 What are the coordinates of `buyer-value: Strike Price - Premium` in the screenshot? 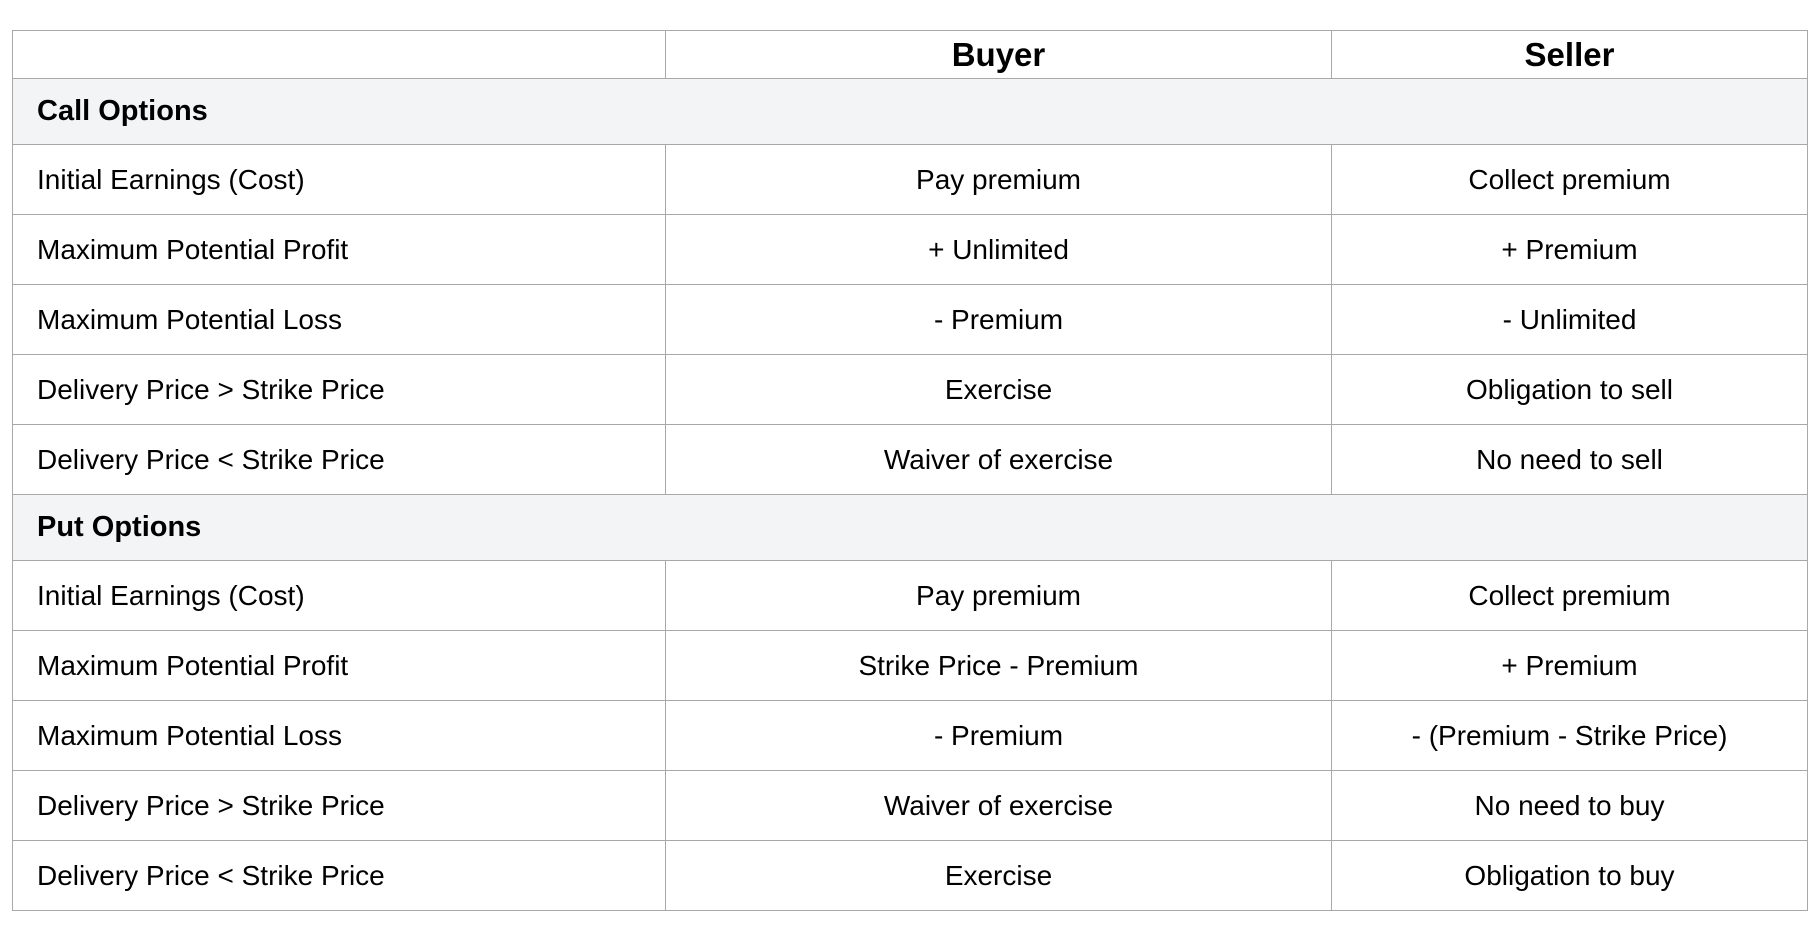 It's located at (998, 665).